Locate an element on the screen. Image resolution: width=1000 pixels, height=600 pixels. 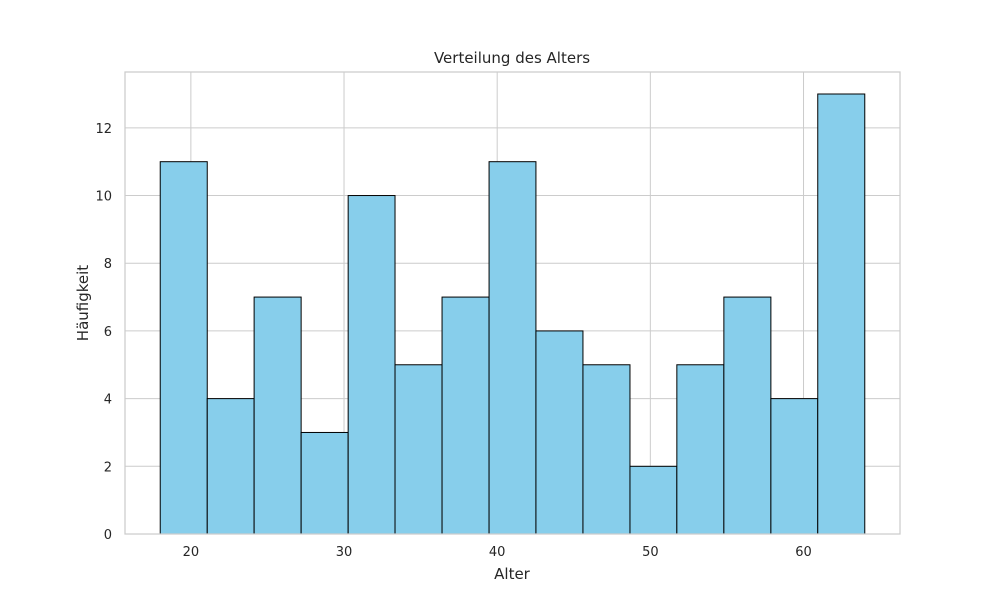
y-tick-label-1: 2 is located at coordinates (108, 467).